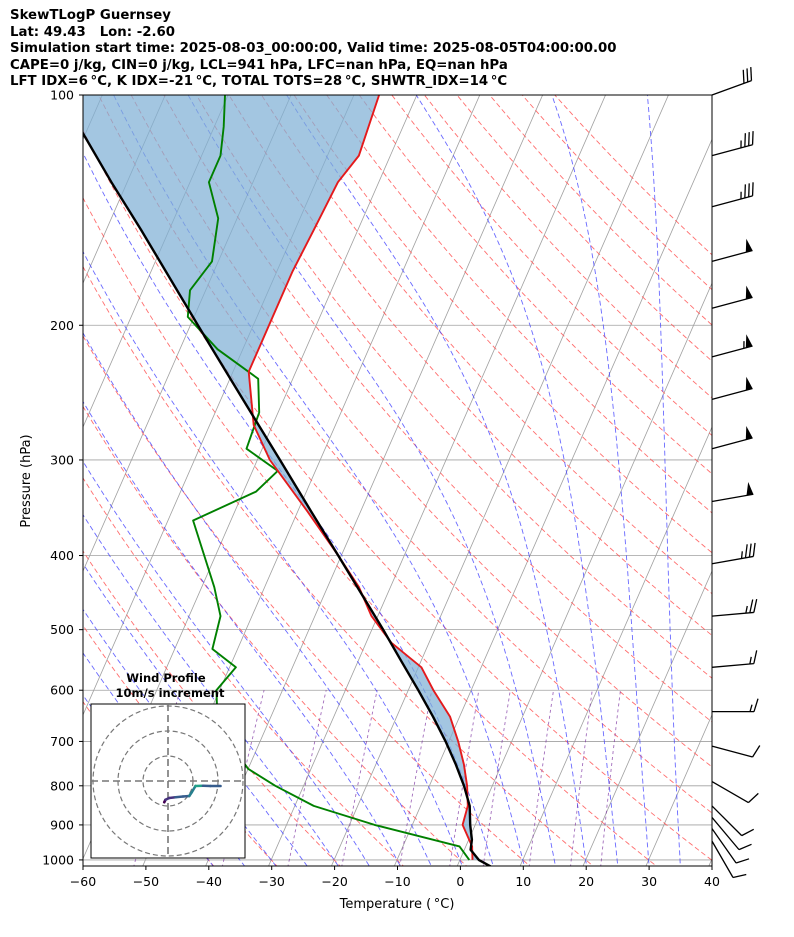 This screenshot has width=794, height=937. What do you see at coordinates (397, 881) in the screenshot?
I see `x-tick-label: −10` at bounding box center [397, 881].